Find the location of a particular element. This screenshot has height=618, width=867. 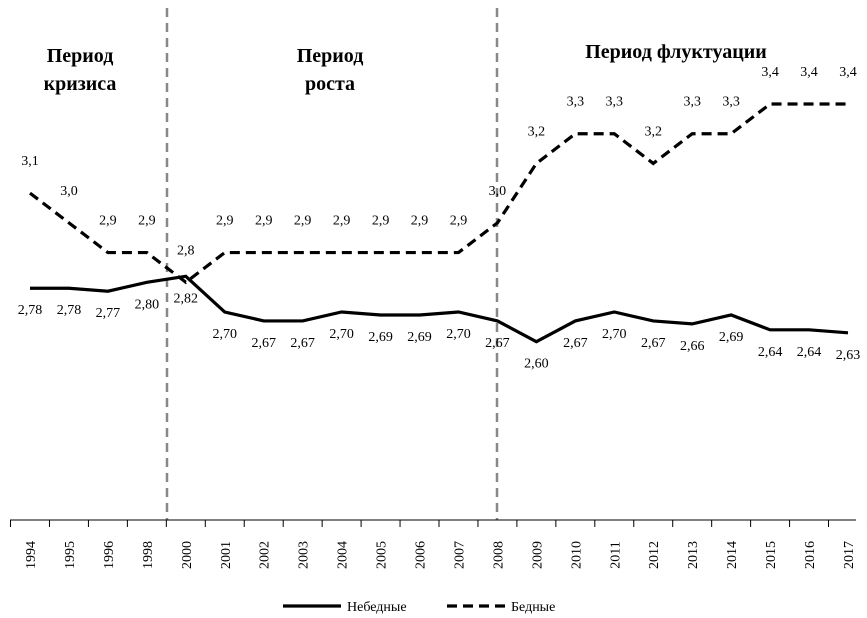

x-tick-label: 2016 is located at coordinates (810, 555).